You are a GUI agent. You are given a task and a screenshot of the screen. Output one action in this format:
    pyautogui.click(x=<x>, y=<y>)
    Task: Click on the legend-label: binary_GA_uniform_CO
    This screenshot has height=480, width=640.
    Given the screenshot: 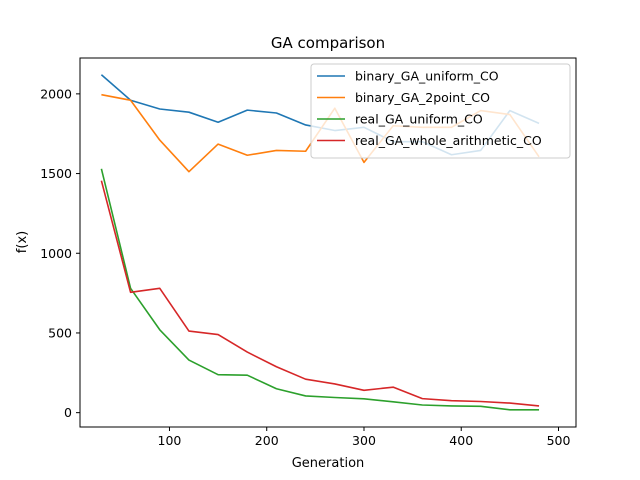 What is the action you would take?
    pyautogui.click(x=427, y=76)
    